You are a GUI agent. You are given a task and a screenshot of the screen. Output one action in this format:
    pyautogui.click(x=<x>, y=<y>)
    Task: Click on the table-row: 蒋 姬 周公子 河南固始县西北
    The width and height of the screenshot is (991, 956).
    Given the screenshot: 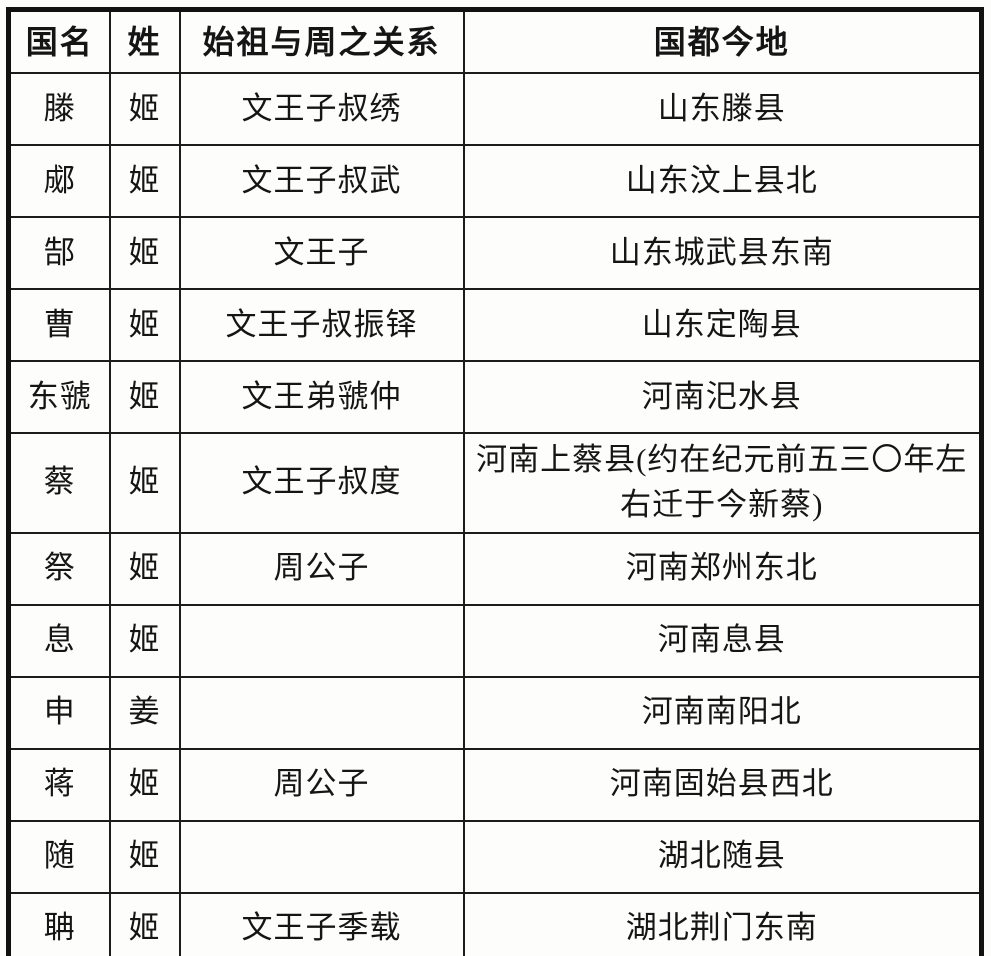 What is the action you would take?
    pyautogui.click(x=495, y=784)
    